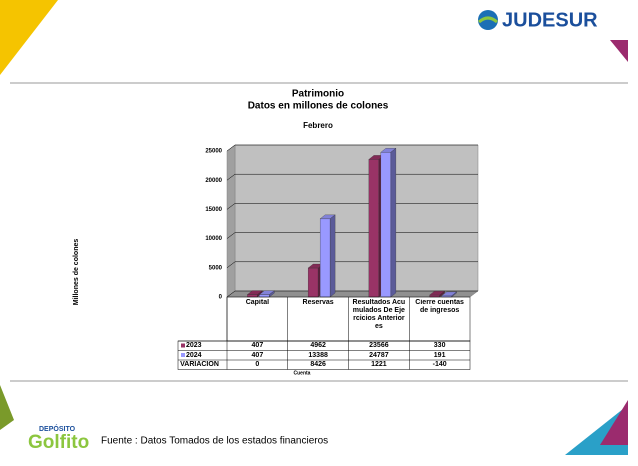  I want to click on y-tick-label: 15000, so click(213, 210).